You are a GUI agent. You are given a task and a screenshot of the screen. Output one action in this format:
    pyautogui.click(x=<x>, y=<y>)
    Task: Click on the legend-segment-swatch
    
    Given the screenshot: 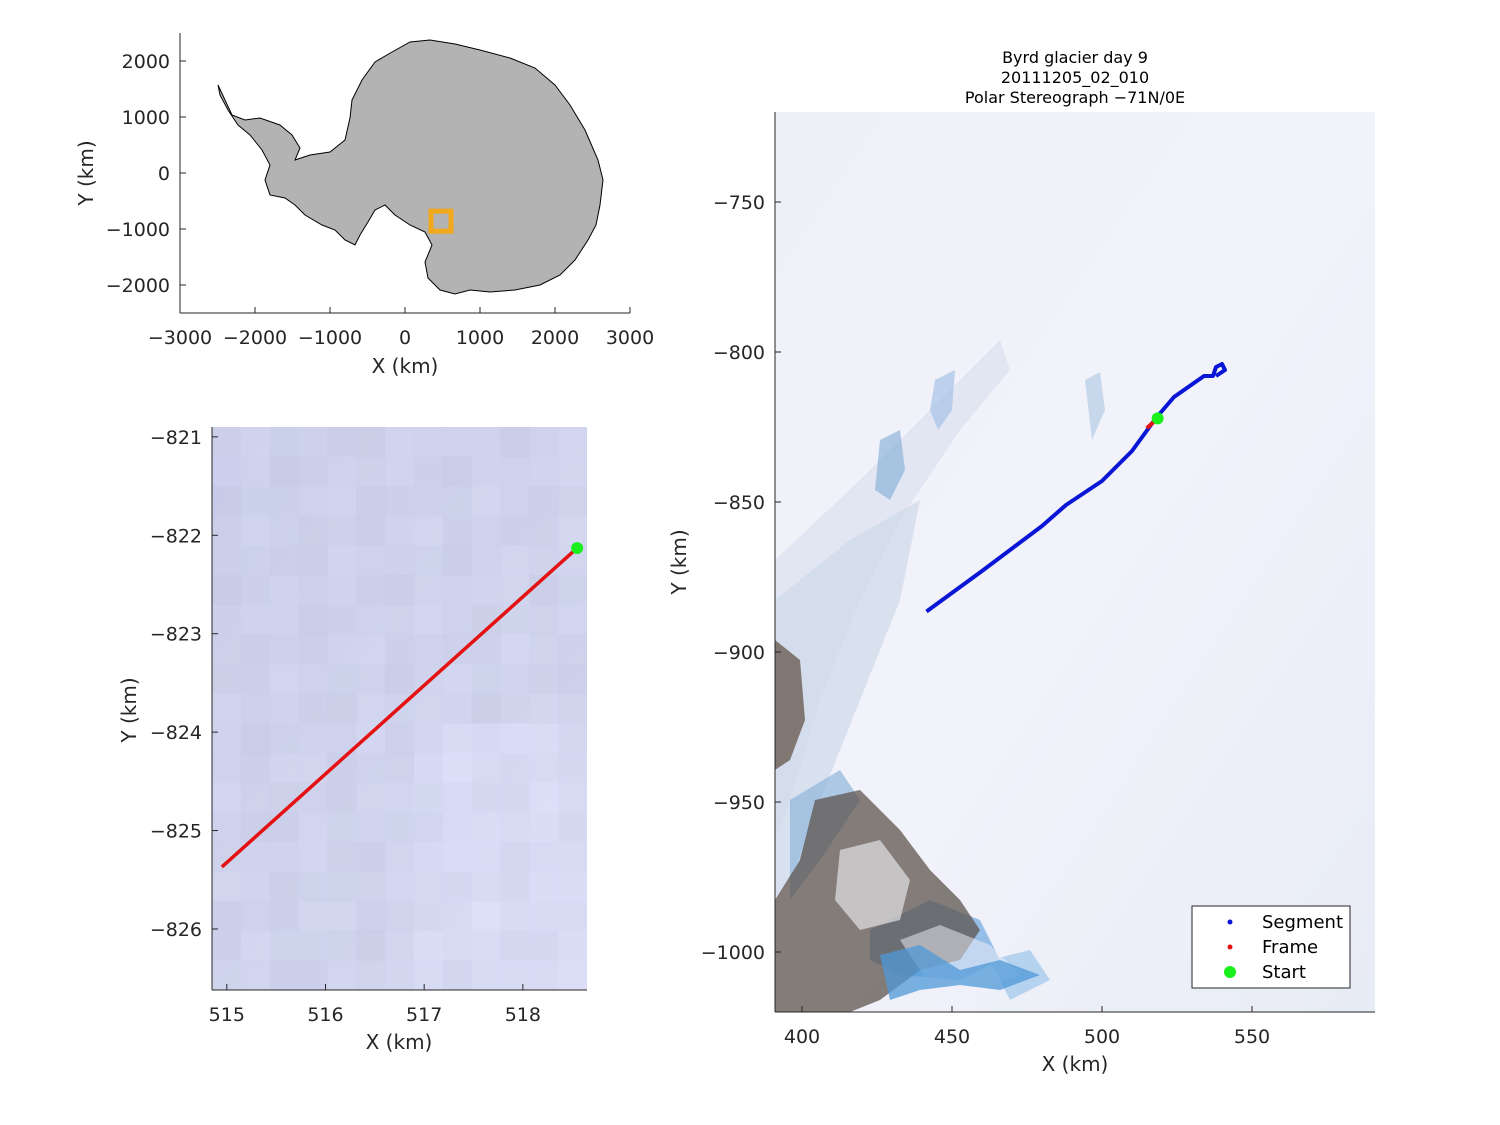 What is the action you would take?
    pyautogui.click(x=1230, y=922)
    